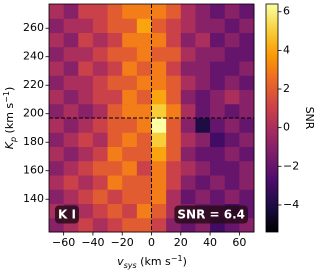 The image size is (320, 273). What do you see at coordinates (13, 140) in the screenshot?
I see `y-label-part: p` at bounding box center [13, 140].